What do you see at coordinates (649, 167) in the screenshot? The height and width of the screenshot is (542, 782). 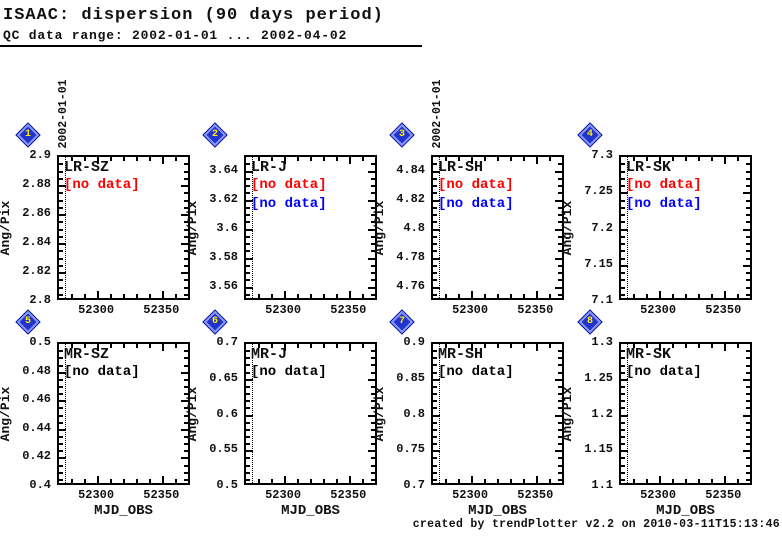 I see `panel-title: LR-SK` at bounding box center [649, 167].